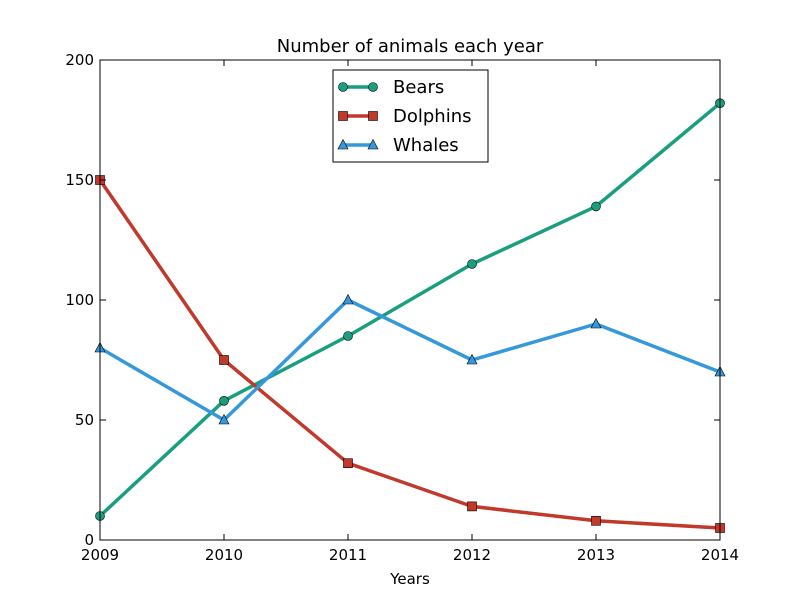 This screenshot has height=600, width=800. Describe the element at coordinates (84, 420) in the screenshot. I see `y-tick-label: 50` at that location.